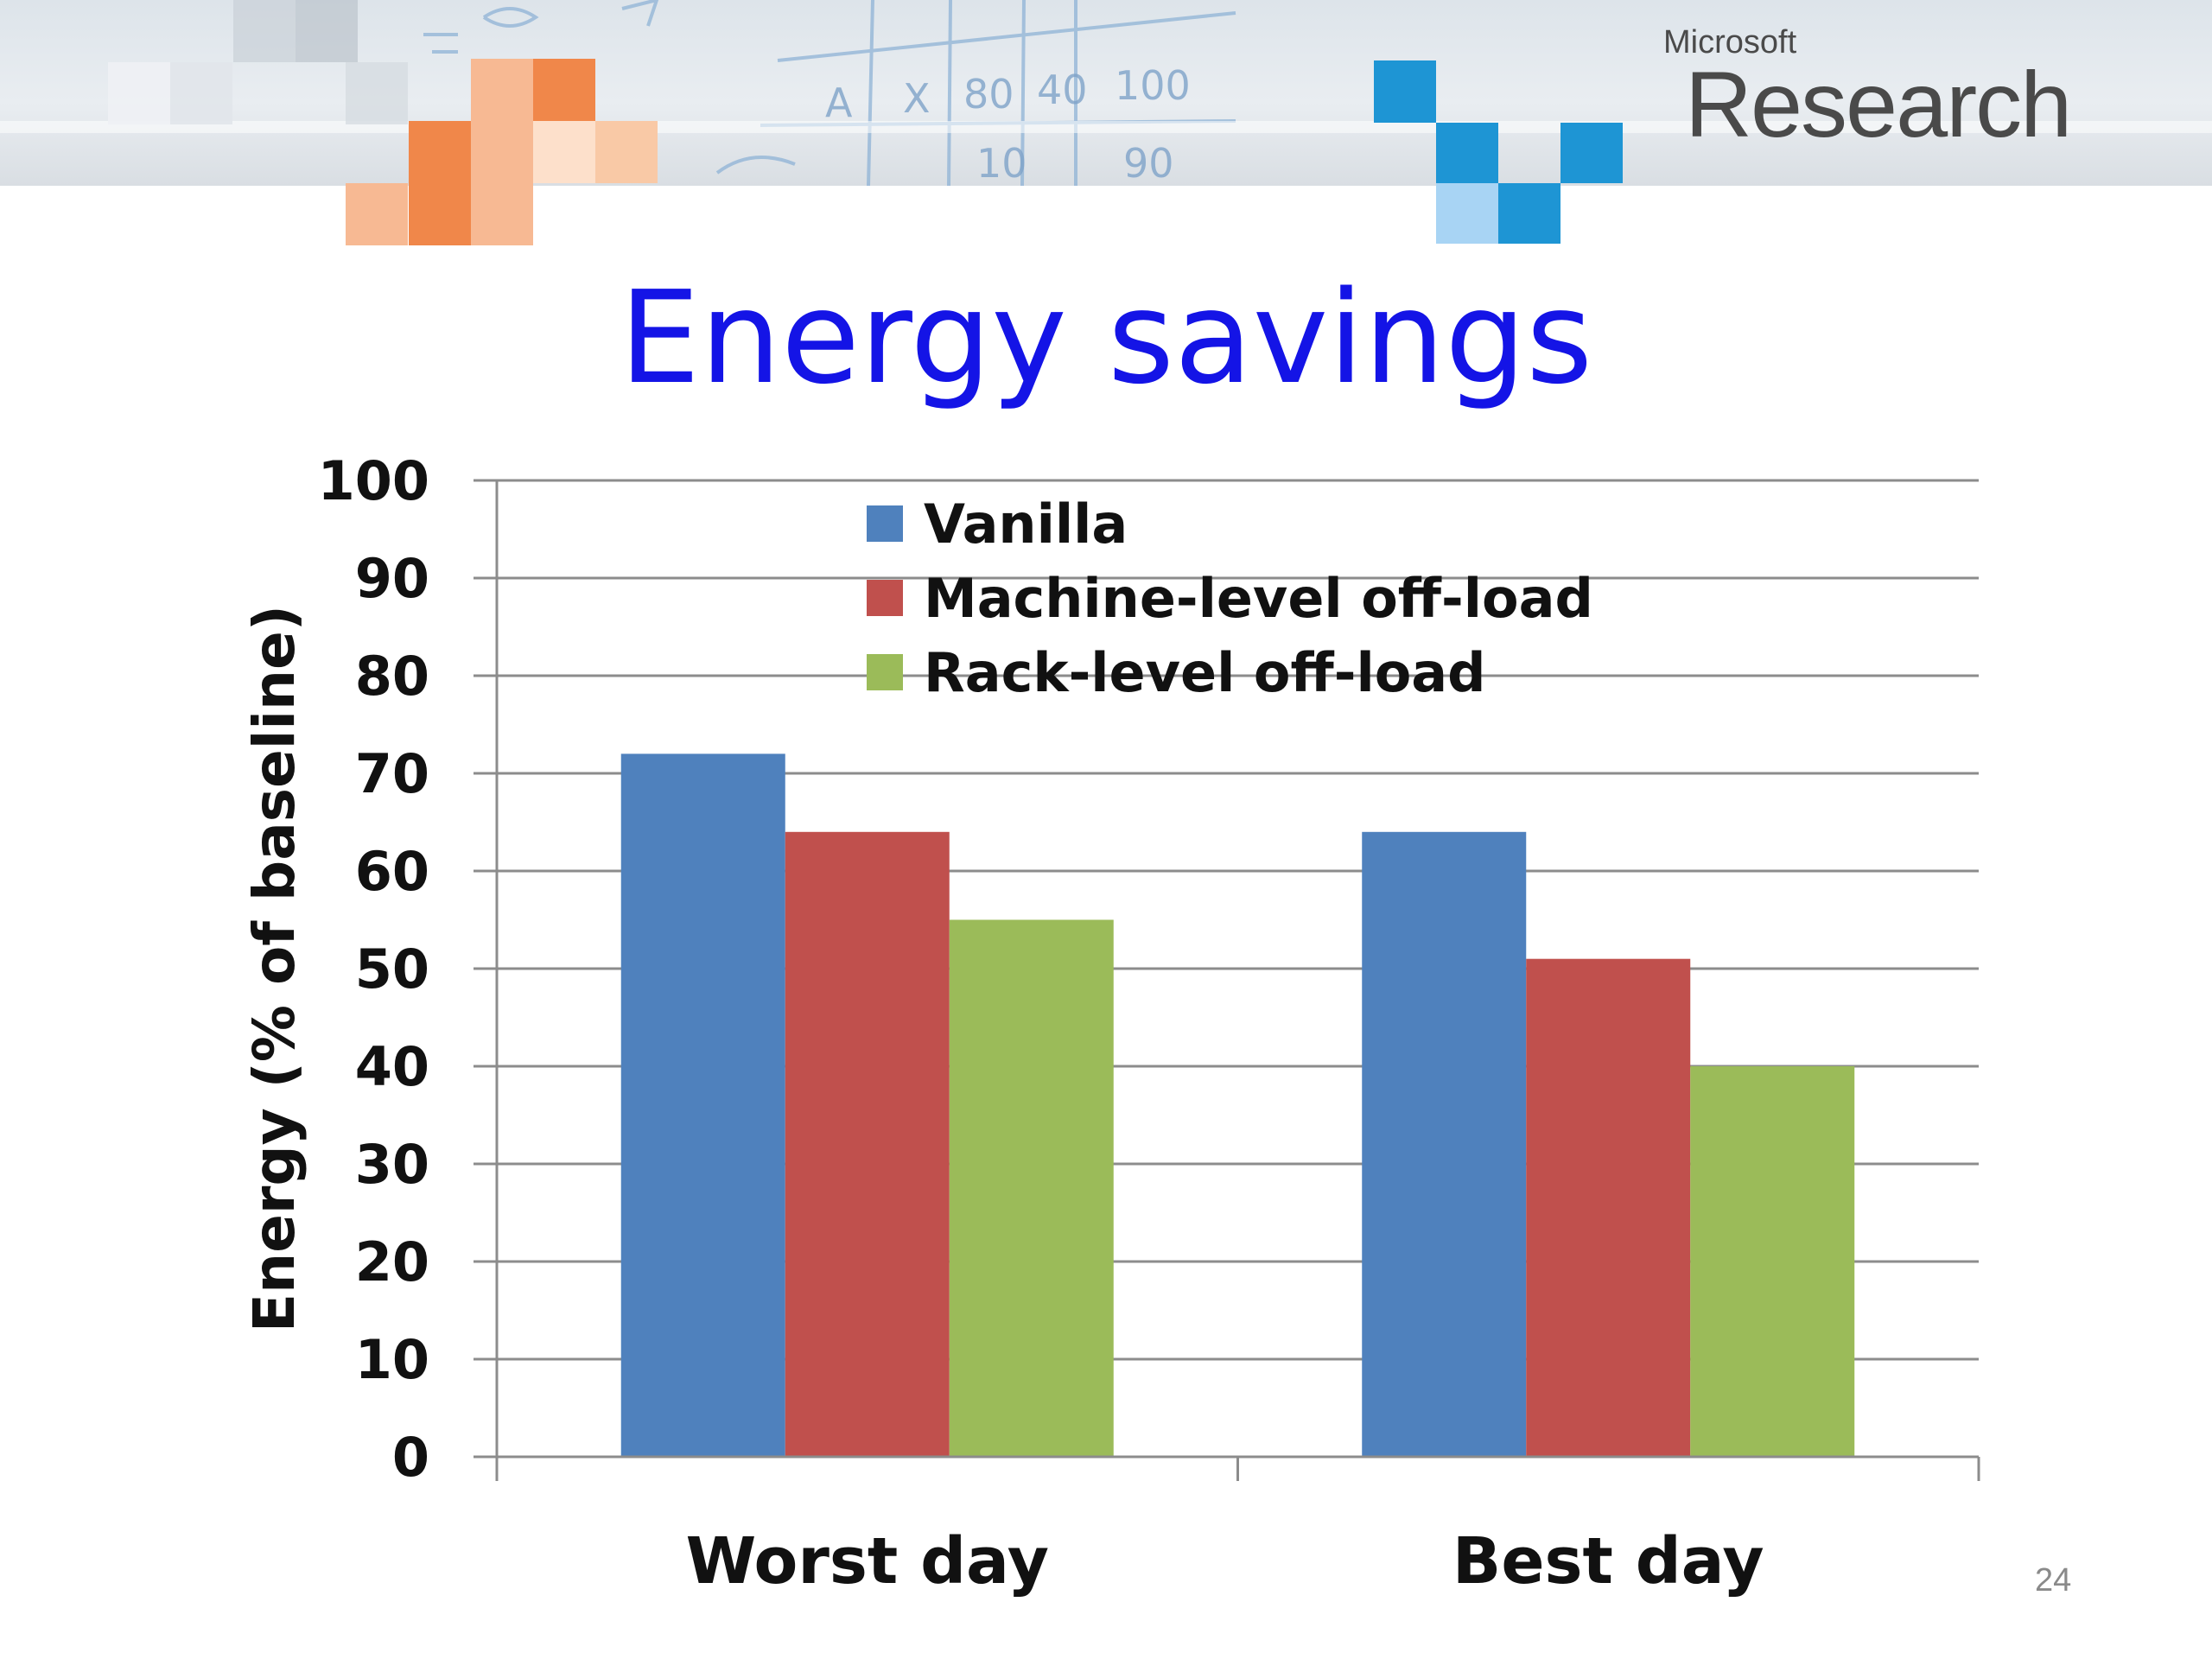 Image resolution: width=2212 pixels, height=1659 pixels. I want to click on y-tick-label: 50, so click(392, 969).